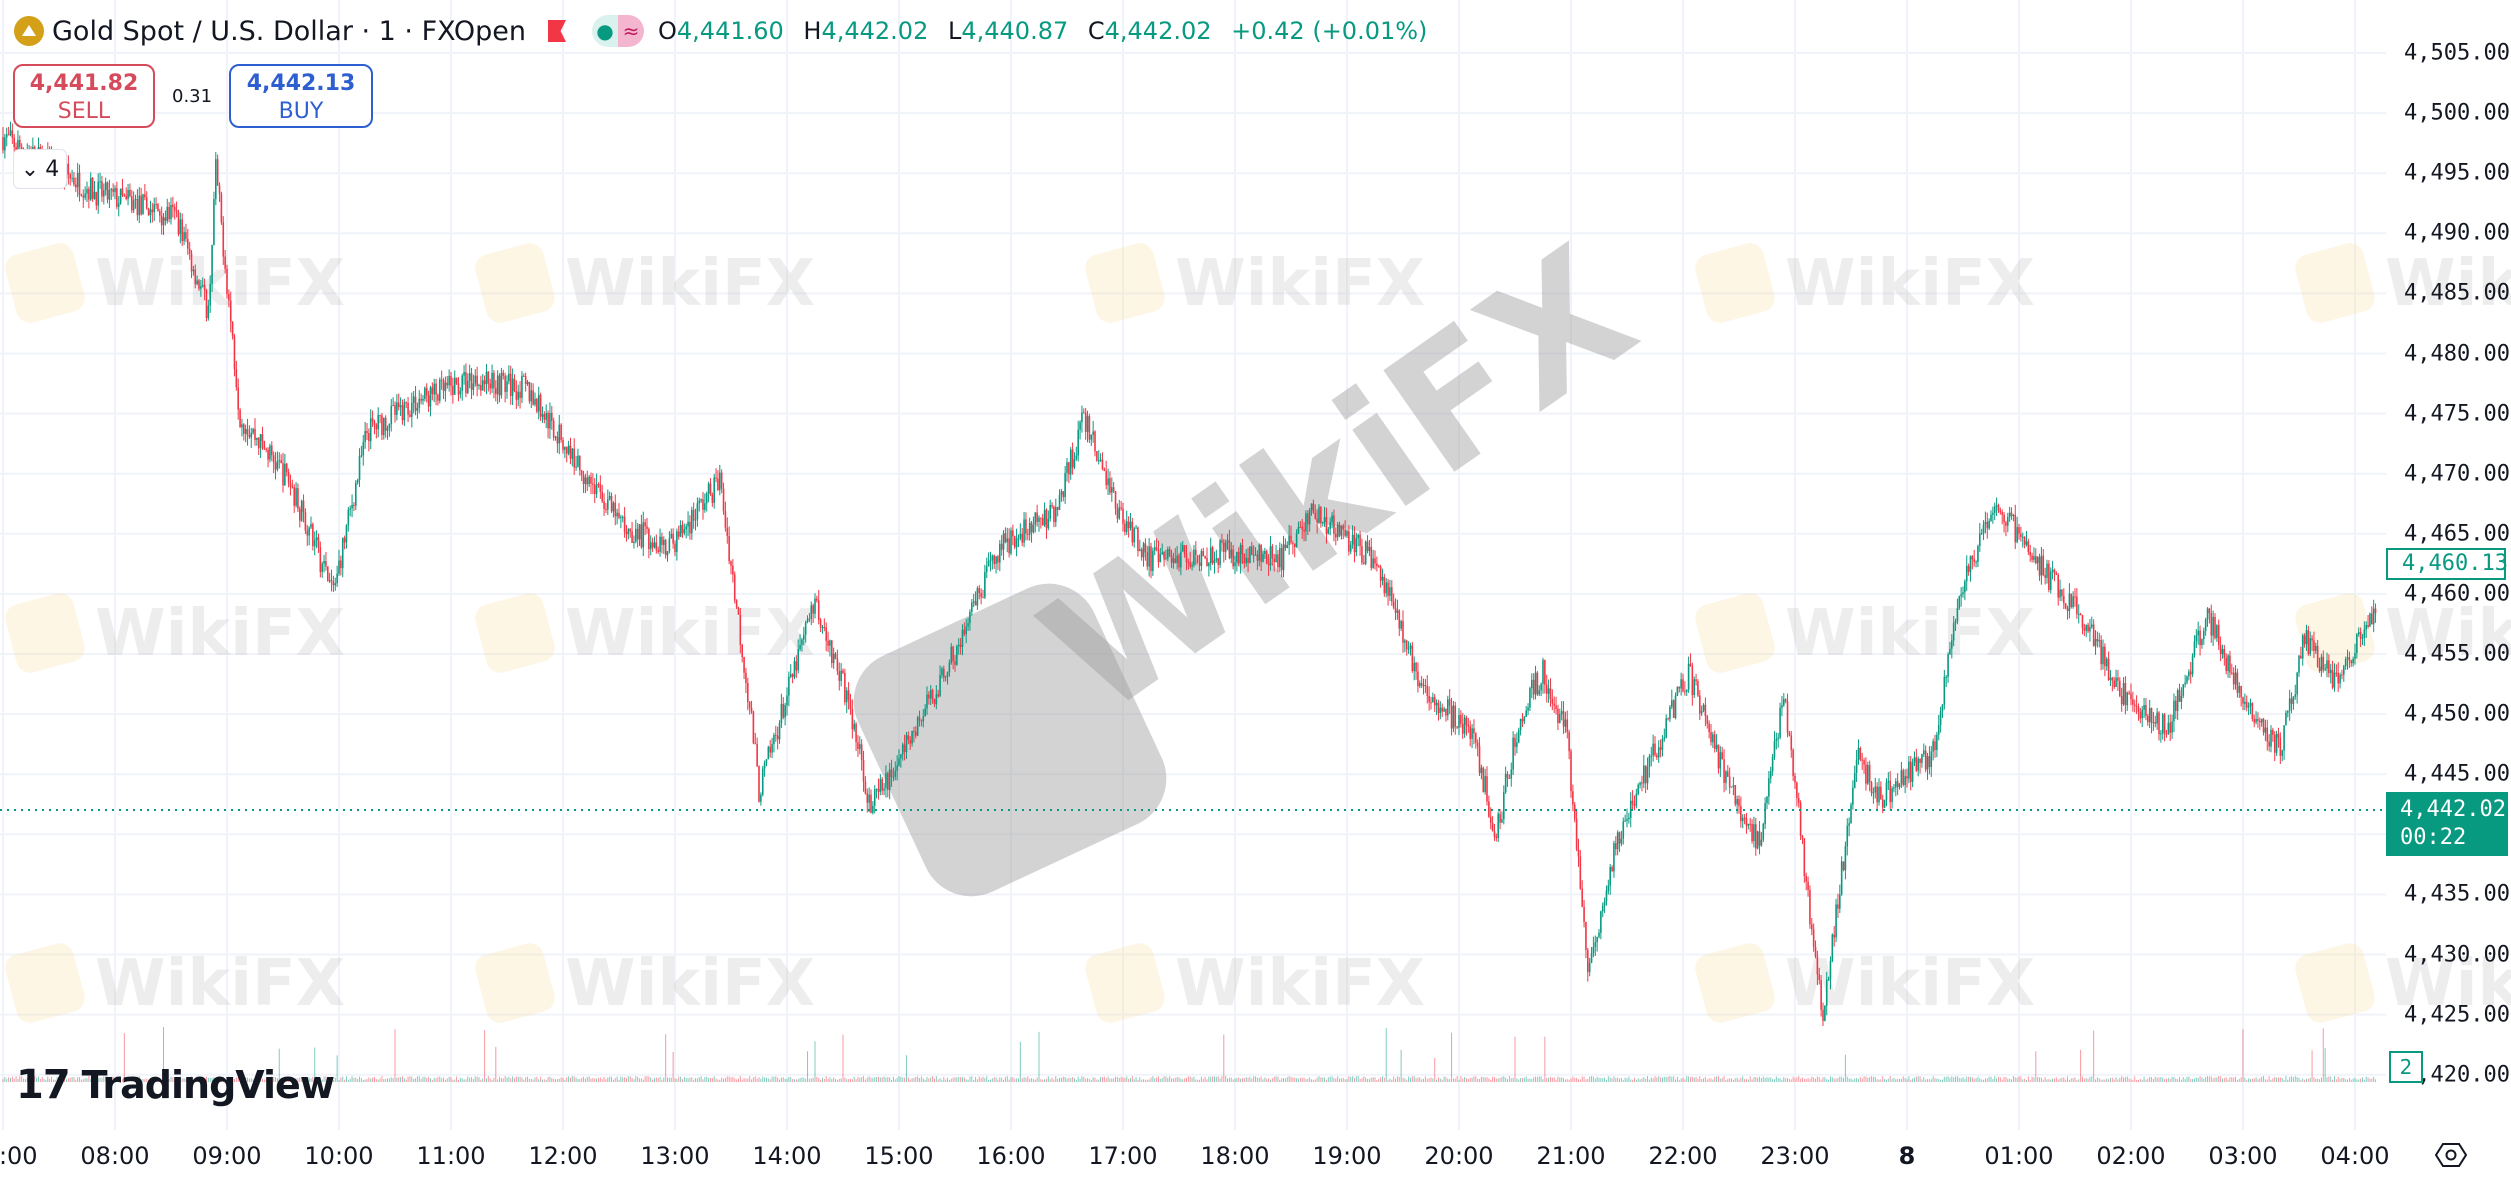  What do you see at coordinates (2457, 293) in the screenshot?
I see `price-axis-label: 4,485.00` at bounding box center [2457, 293].